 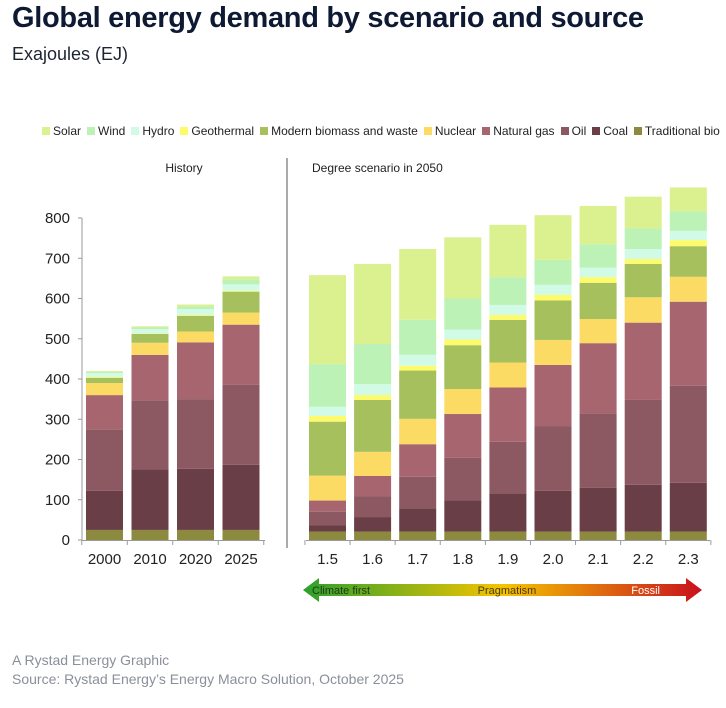 I want to click on x-tick-label: 2000, so click(x=104, y=559).